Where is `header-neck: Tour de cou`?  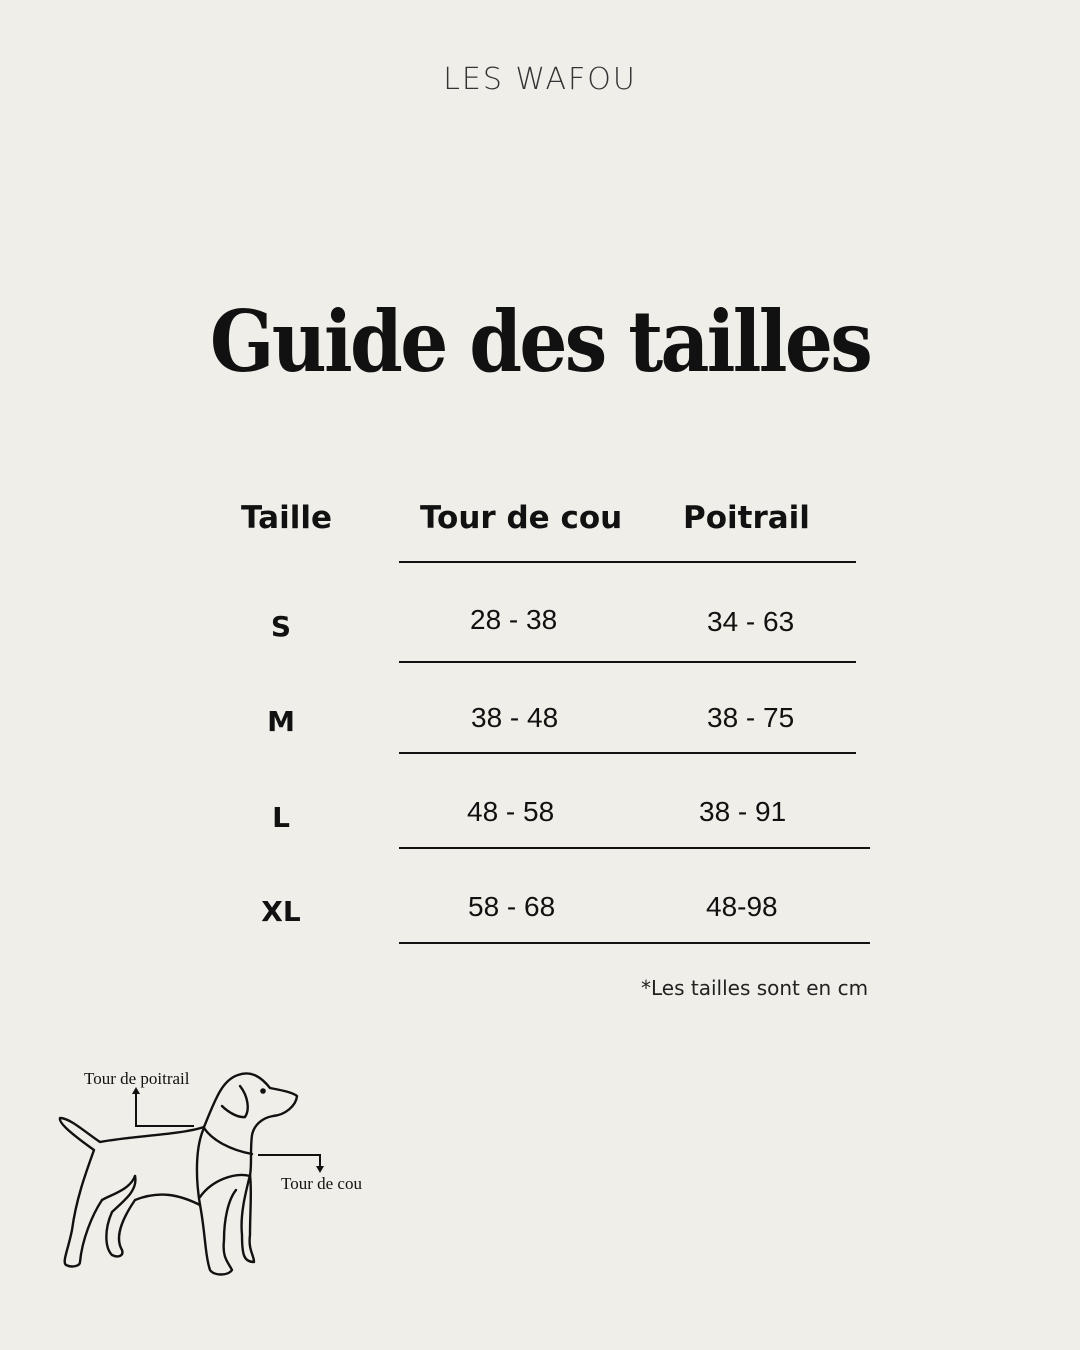 header-neck: Tour de cou is located at coordinates (521, 518).